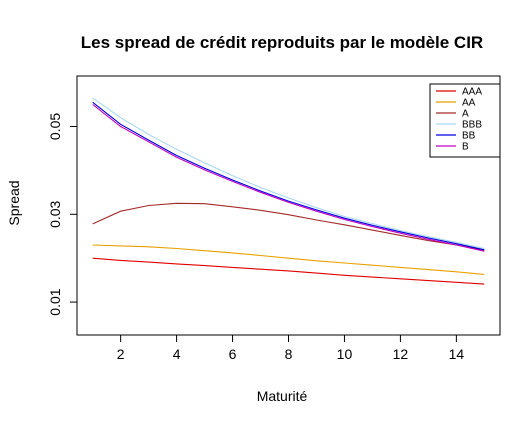 Image resolution: width=527 pixels, height=425 pixels. Describe the element at coordinates (469, 136) in the screenshot. I see `legend-label-bb: BB` at that location.